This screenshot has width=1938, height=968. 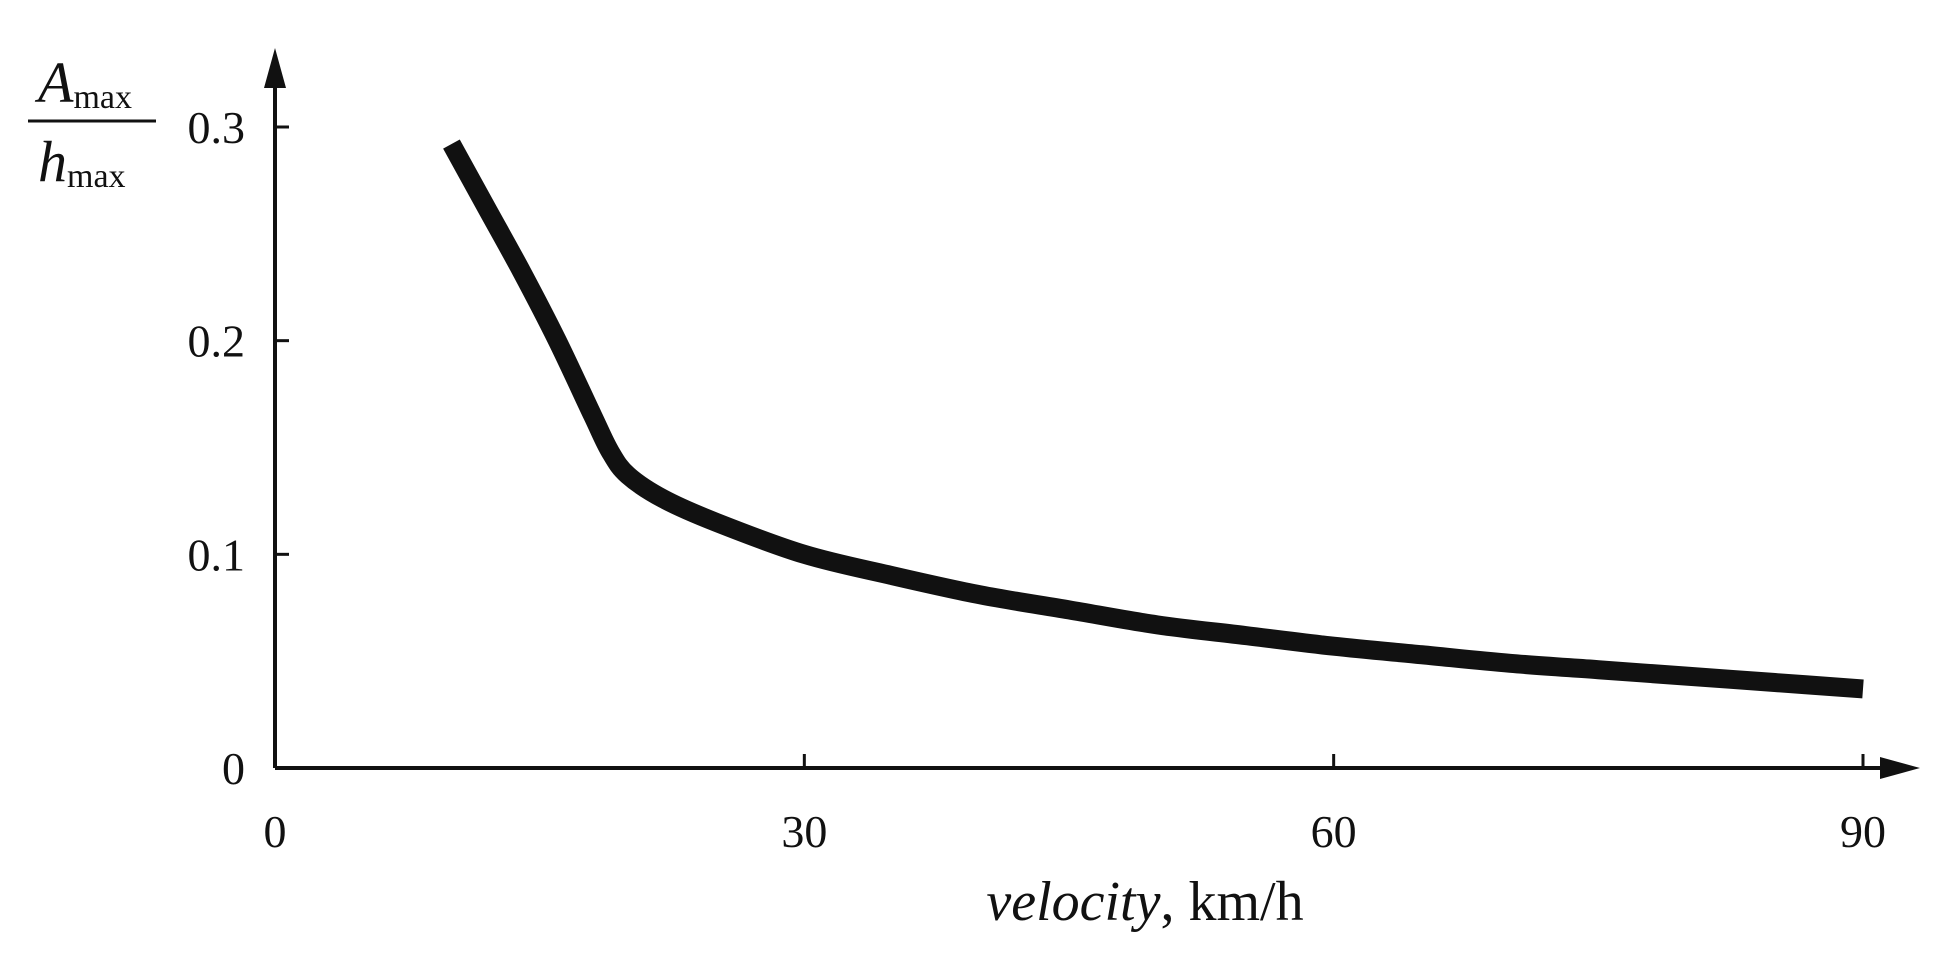 What do you see at coordinates (1231, 902) in the screenshot?
I see `x-label-rest: , km/h` at bounding box center [1231, 902].